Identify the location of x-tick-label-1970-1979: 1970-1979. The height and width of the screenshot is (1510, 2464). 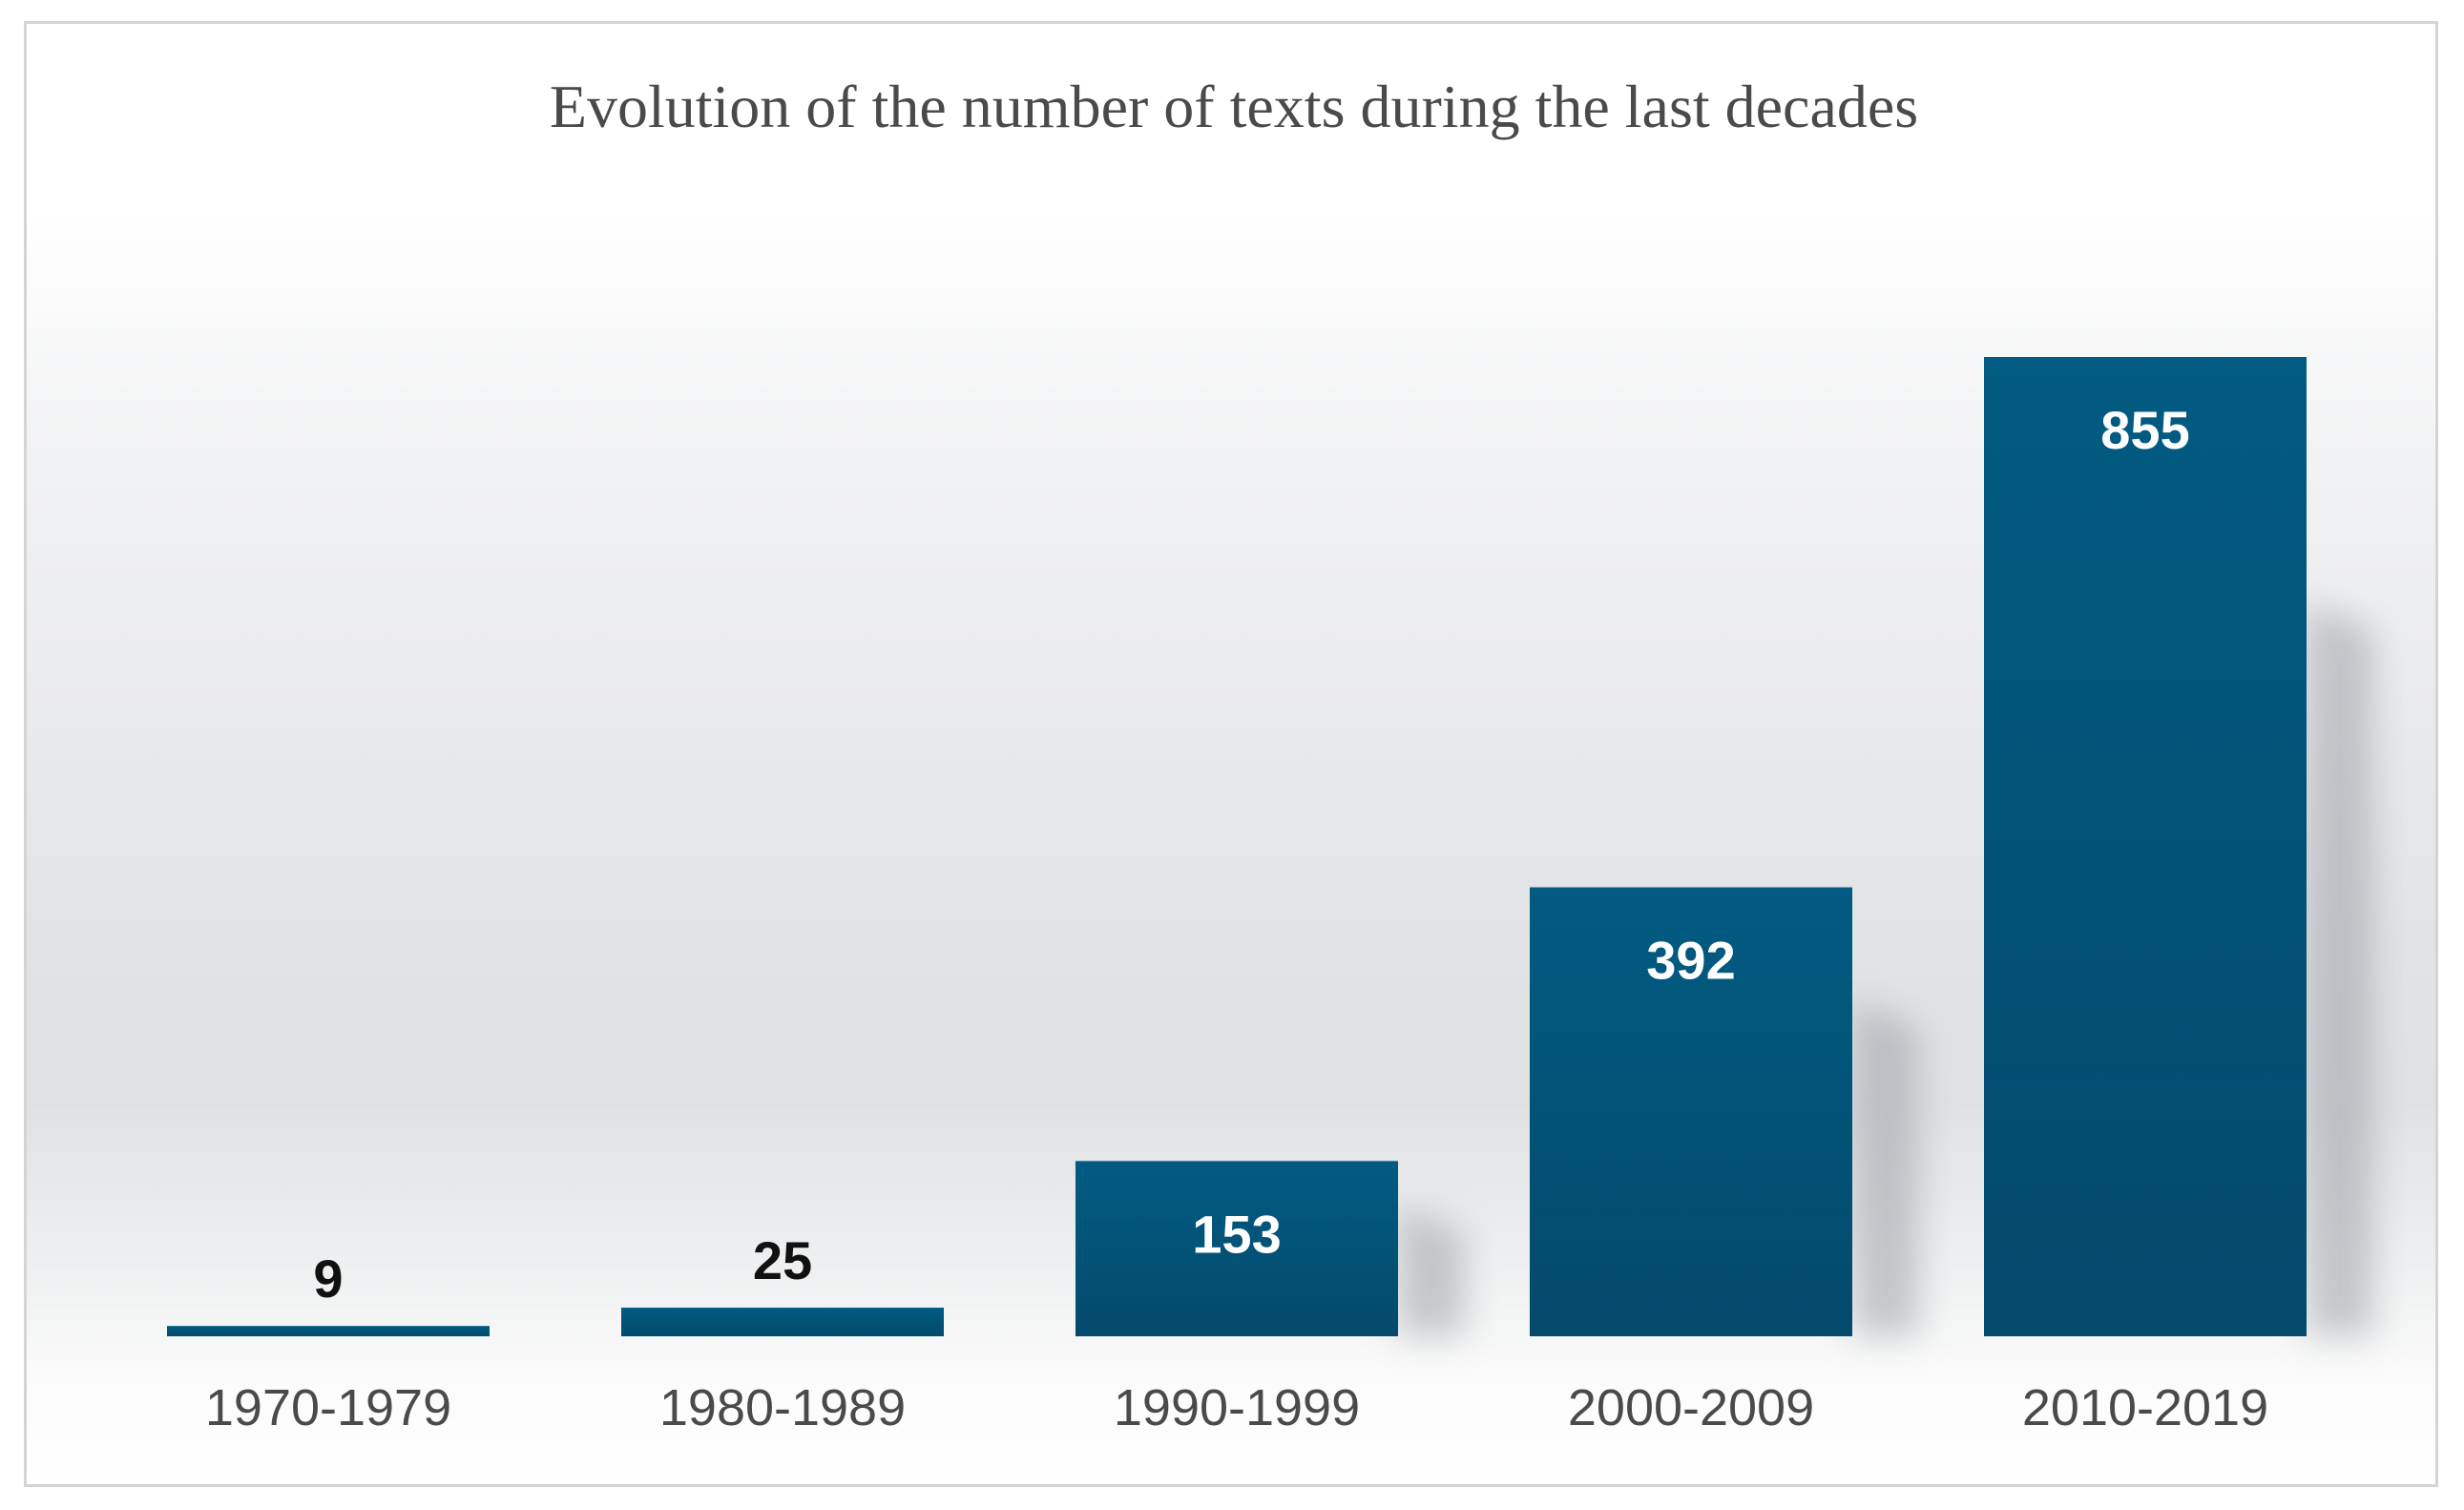
(328, 1408).